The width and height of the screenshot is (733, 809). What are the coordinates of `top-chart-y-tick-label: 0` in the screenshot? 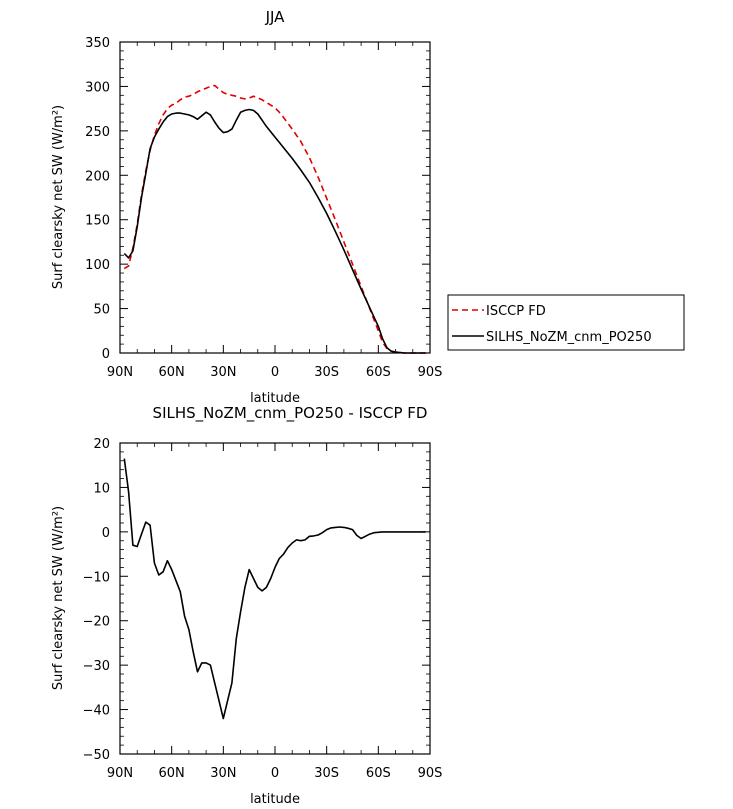 It's located at (106, 354).